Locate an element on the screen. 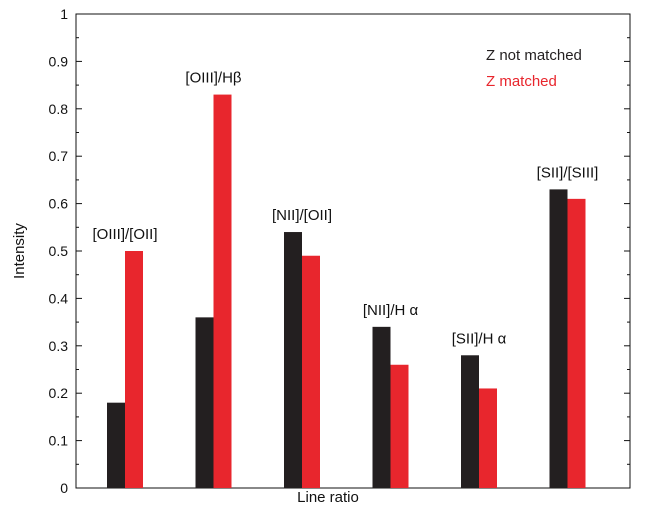 Image resolution: width=656 pixels, height=505 pixels. y-tick-label: 0.6 is located at coordinates (59, 204).